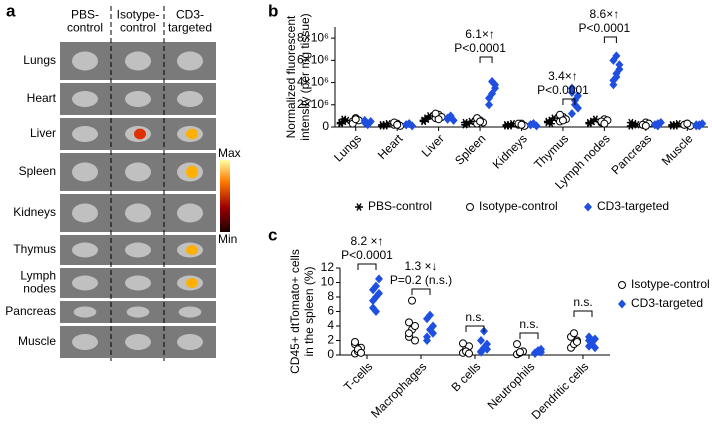 This screenshot has width=712, height=425. What do you see at coordinates (677, 149) in the screenshot?
I see `x-tick-label: Muscle` at bounding box center [677, 149].